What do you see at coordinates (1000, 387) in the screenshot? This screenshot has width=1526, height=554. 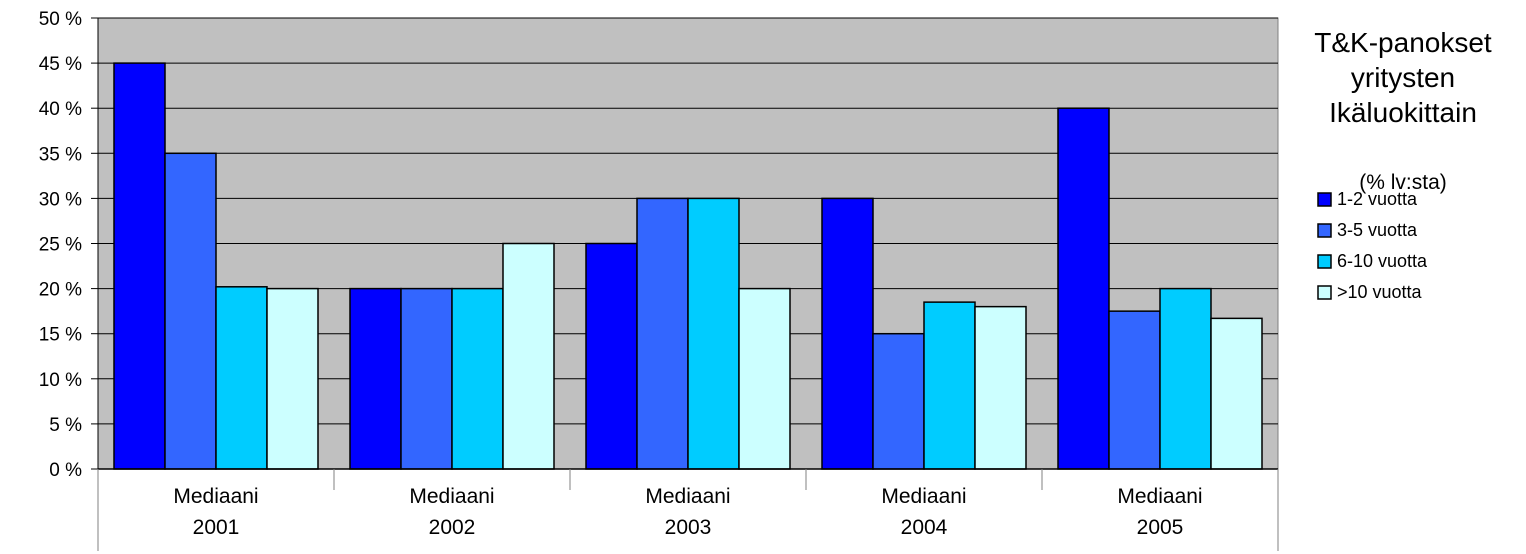 I see `bar--10-vuotta-3` at bounding box center [1000, 387].